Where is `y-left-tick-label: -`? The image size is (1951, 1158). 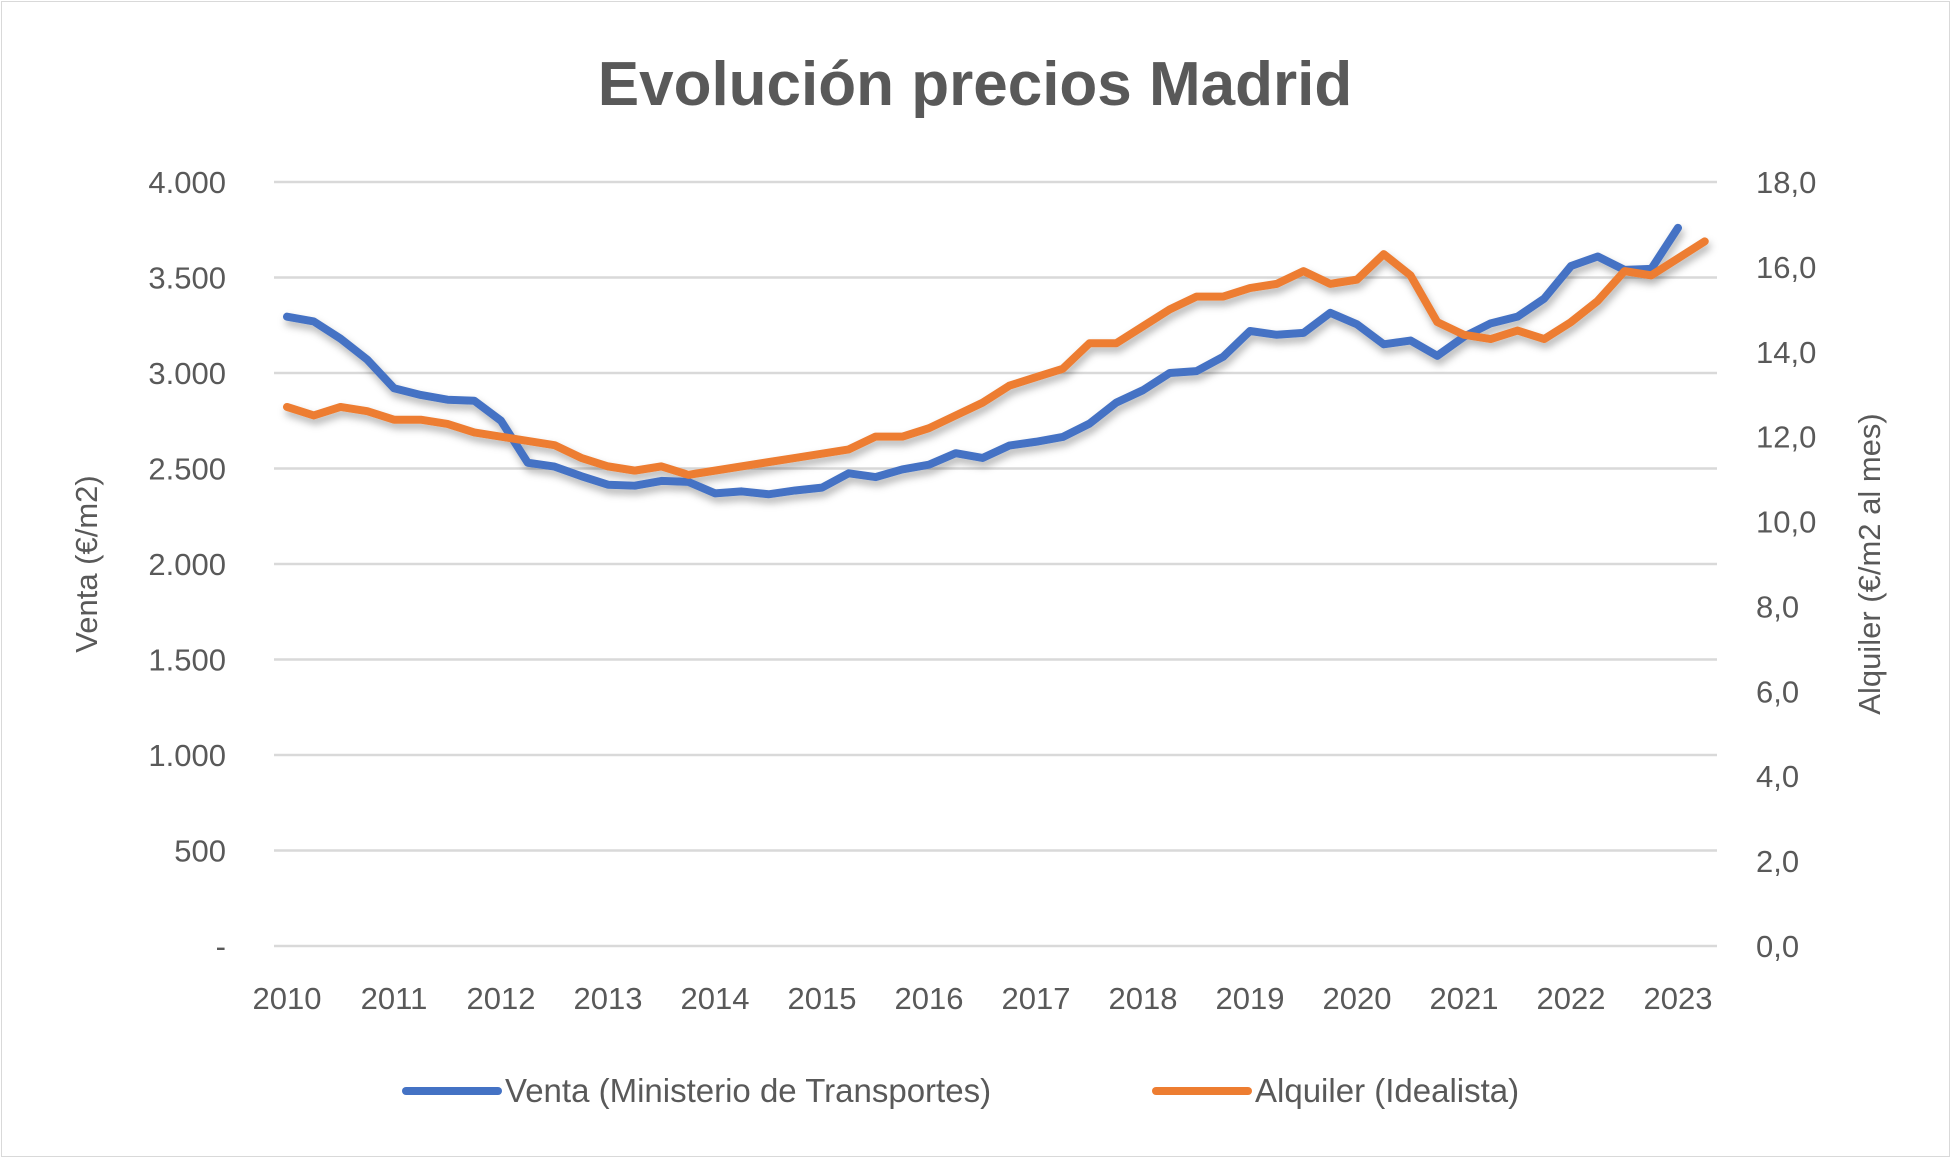
y-left-tick-label: - is located at coordinates (221, 946).